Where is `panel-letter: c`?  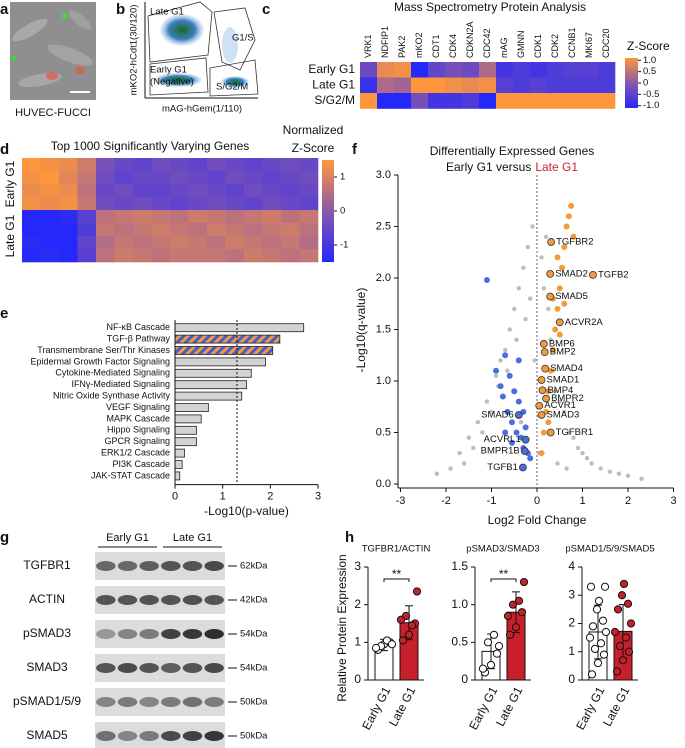 panel-letter: c is located at coordinates (266, 9).